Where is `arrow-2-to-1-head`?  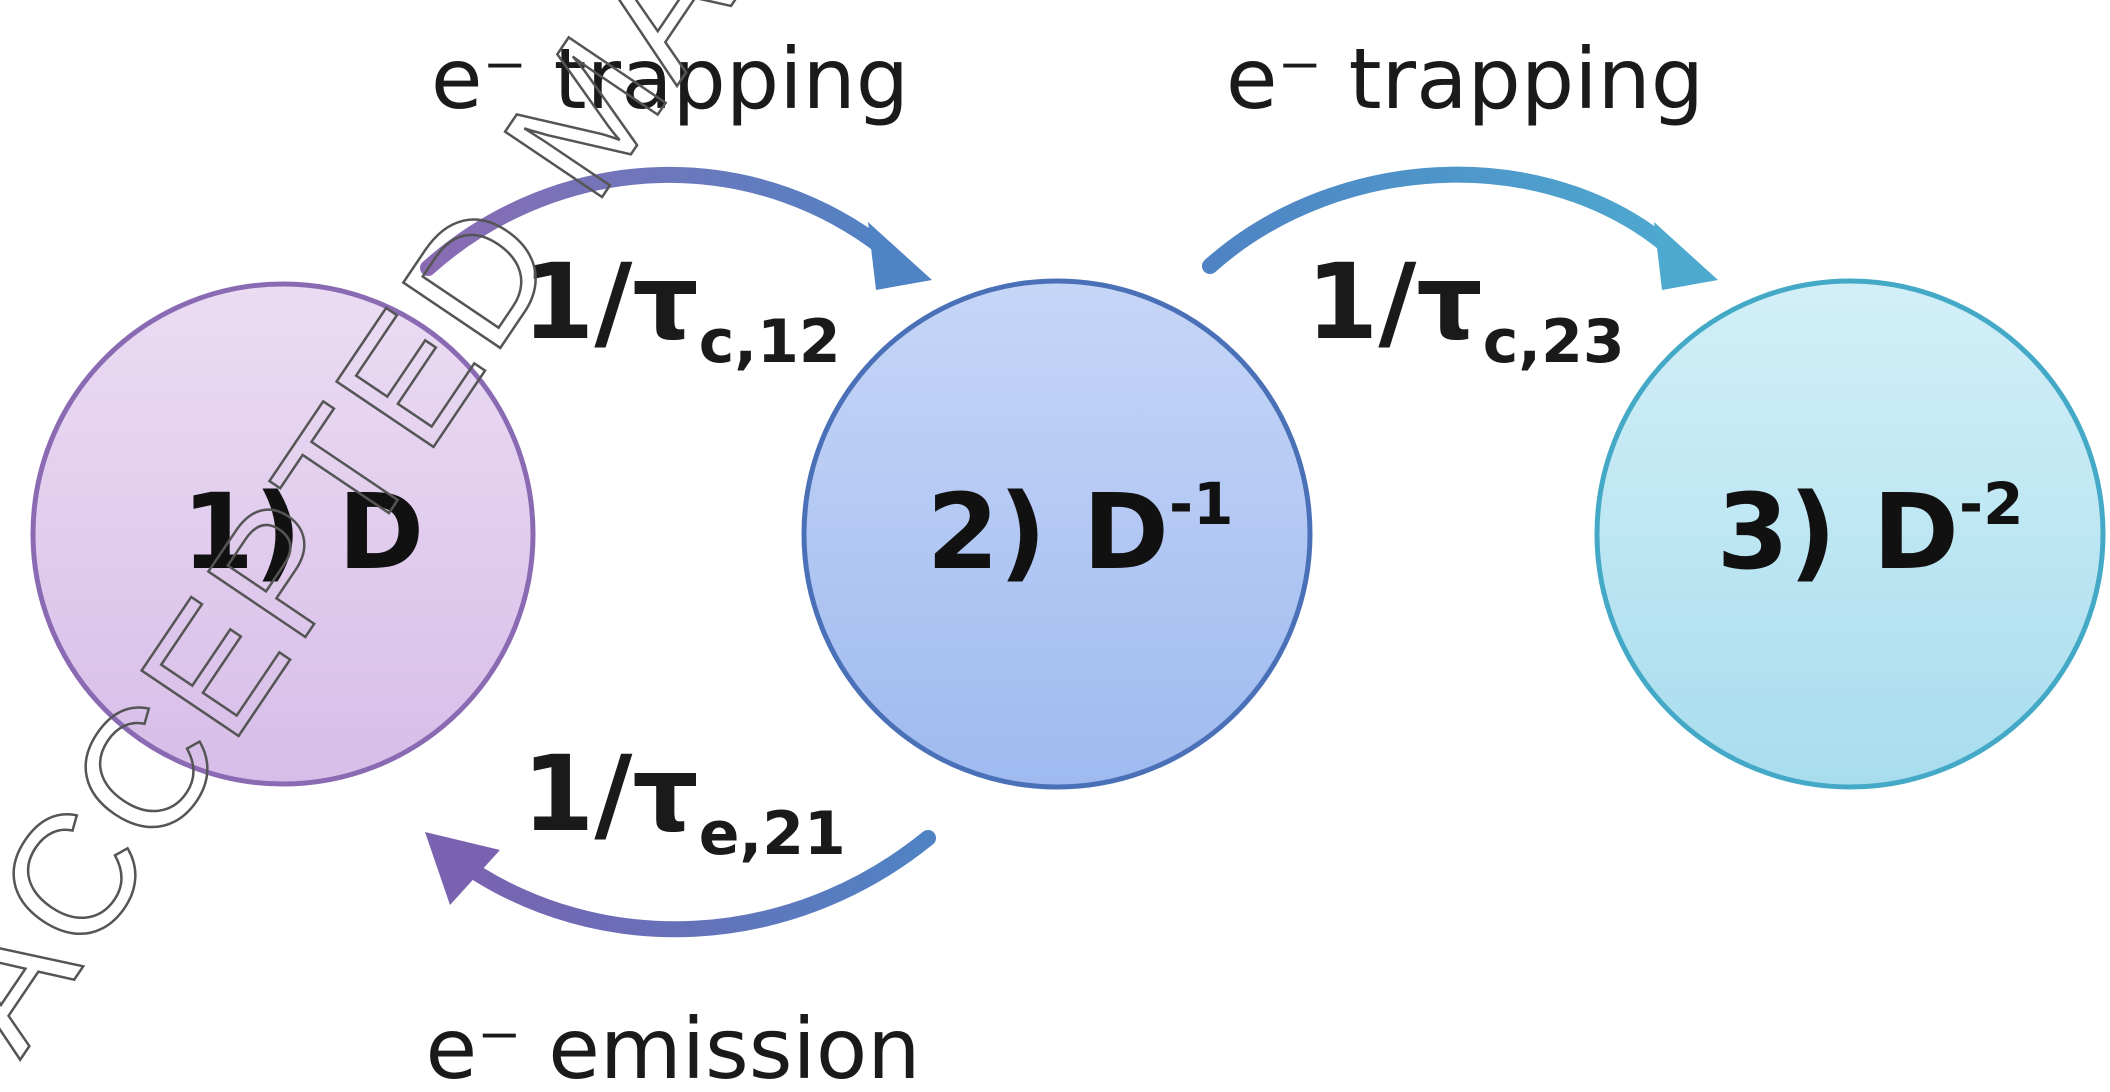
arrow-2-to-1-head is located at coordinates (462, 868).